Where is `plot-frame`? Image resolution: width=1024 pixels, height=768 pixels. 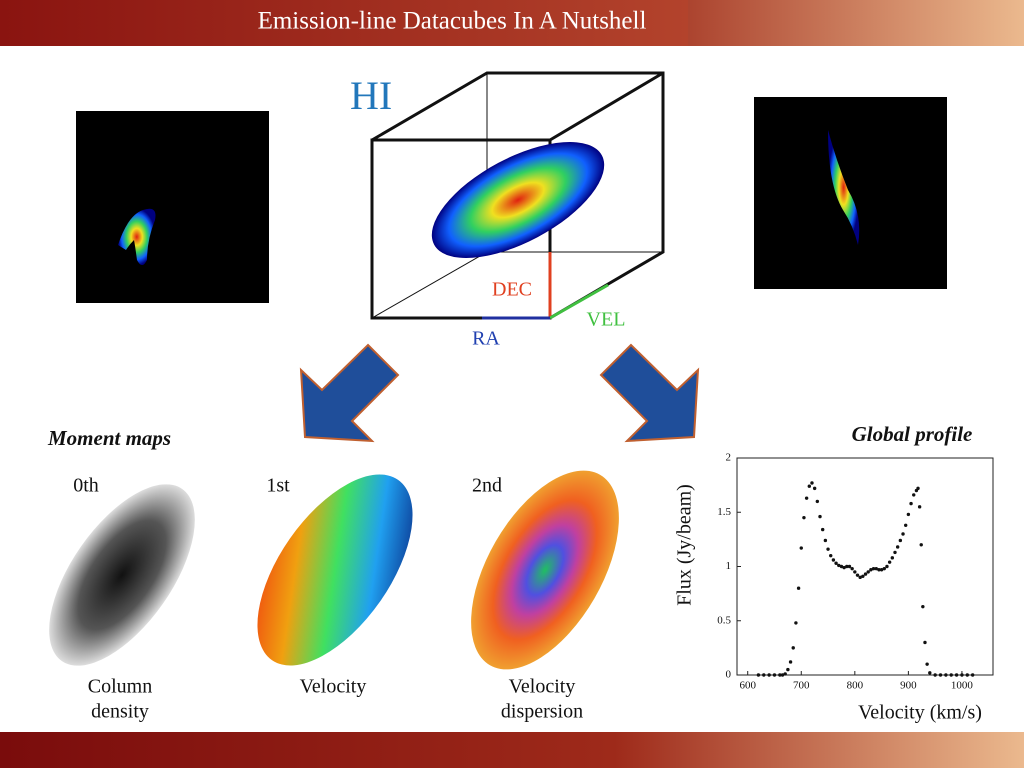
plot-frame is located at coordinates (865, 566).